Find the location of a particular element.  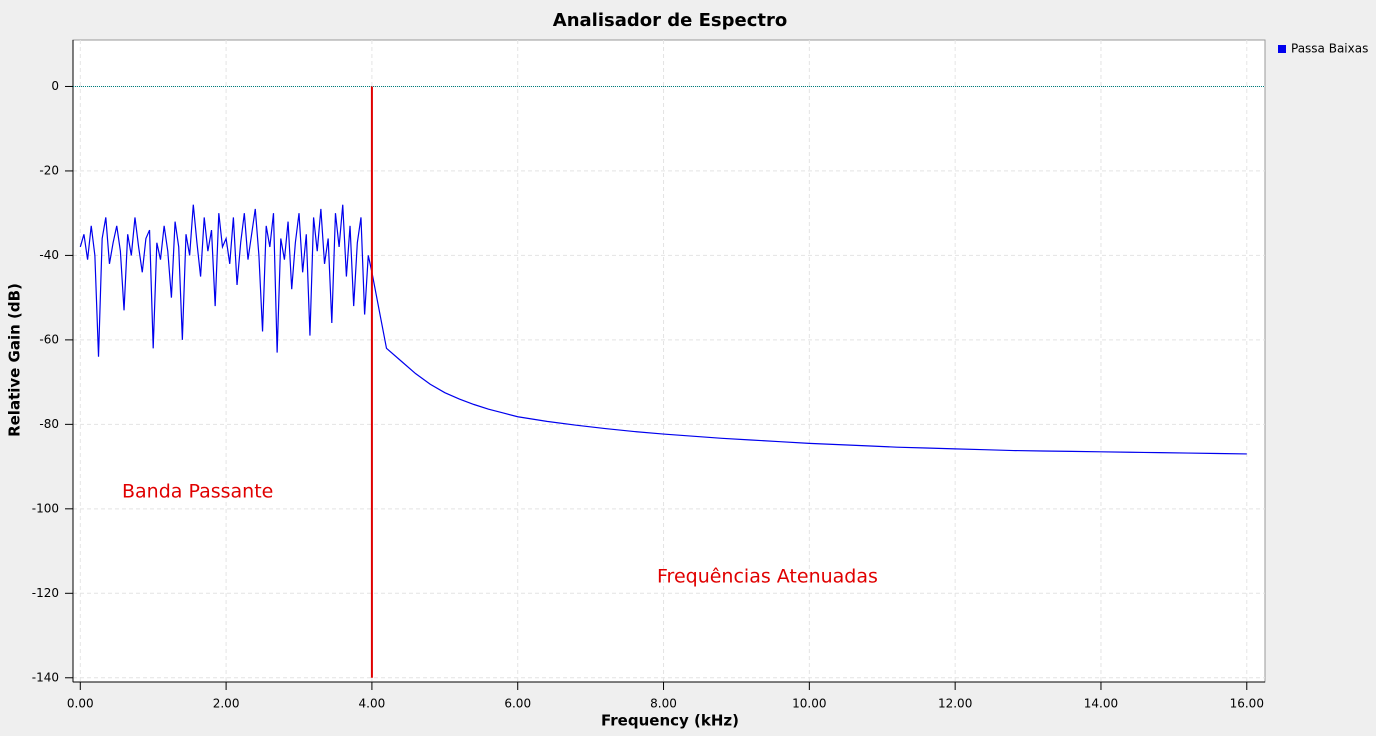

x-axis-label: Frequency (kHz) is located at coordinates (670, 721).